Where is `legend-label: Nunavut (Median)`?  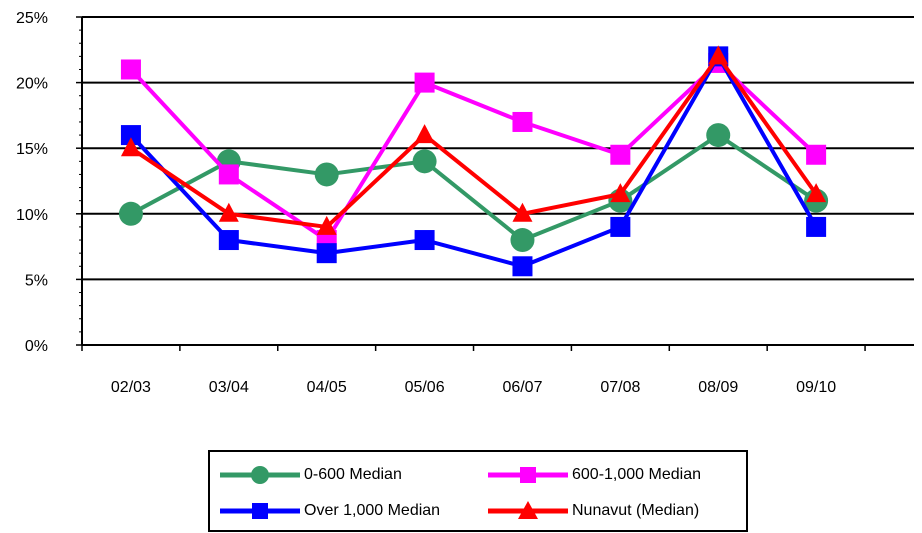 legend-label: Nunavut (Median) is located at coordinates (636, 510).